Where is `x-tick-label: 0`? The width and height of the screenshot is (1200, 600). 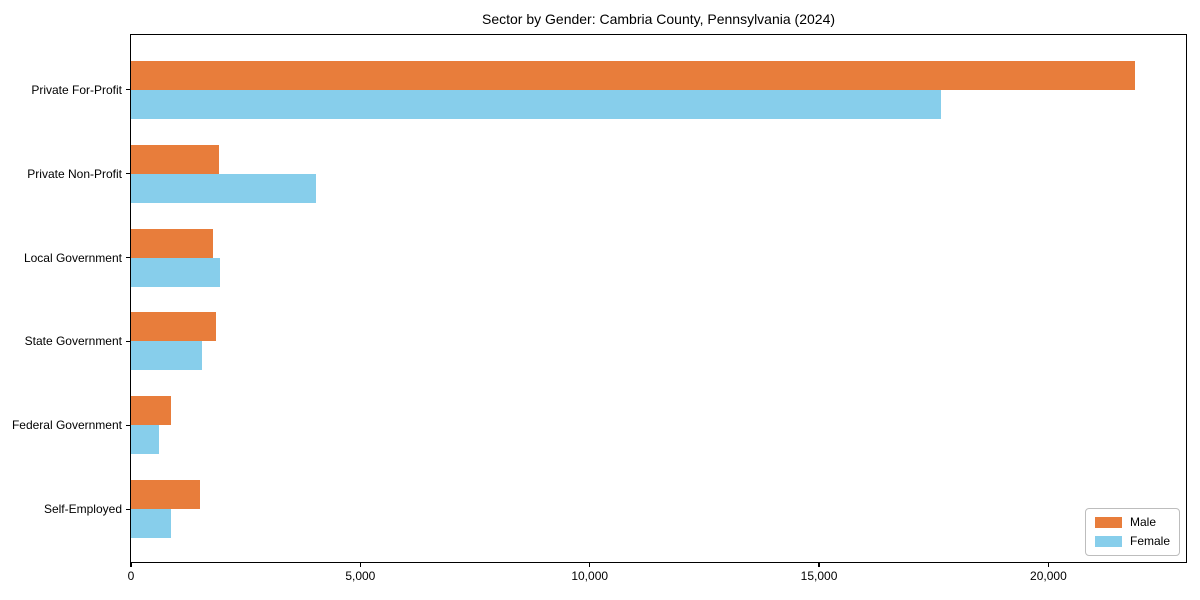 x-tick-label: 0 is located at coordinates (131, 576).